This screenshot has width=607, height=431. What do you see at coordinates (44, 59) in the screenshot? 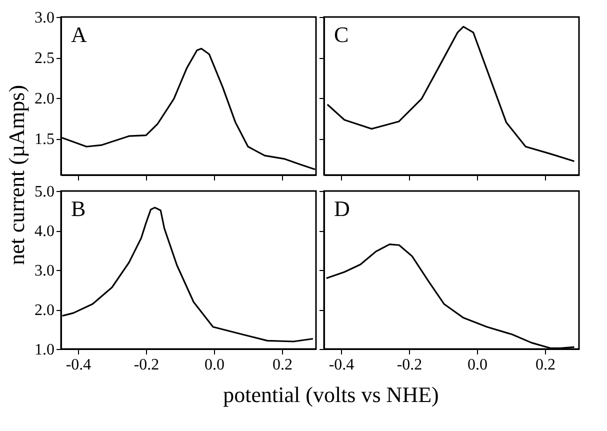
I see `y-tick-label: 2.5` at bounding box center [44, 59].